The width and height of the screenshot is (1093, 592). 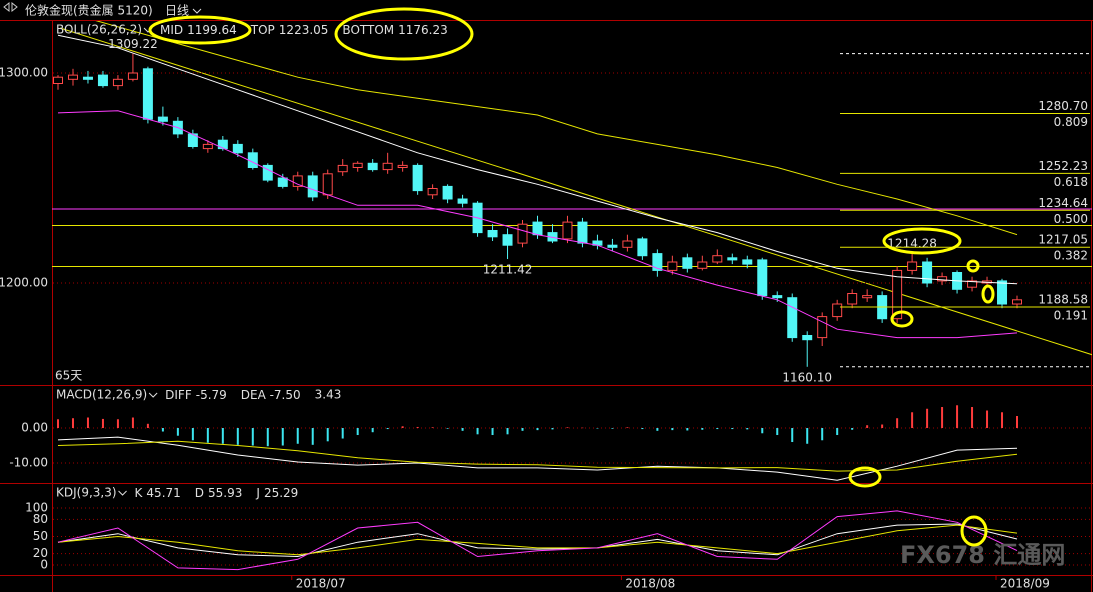 I want to click on y-tick-label: 50, so click(x=40, y=536).